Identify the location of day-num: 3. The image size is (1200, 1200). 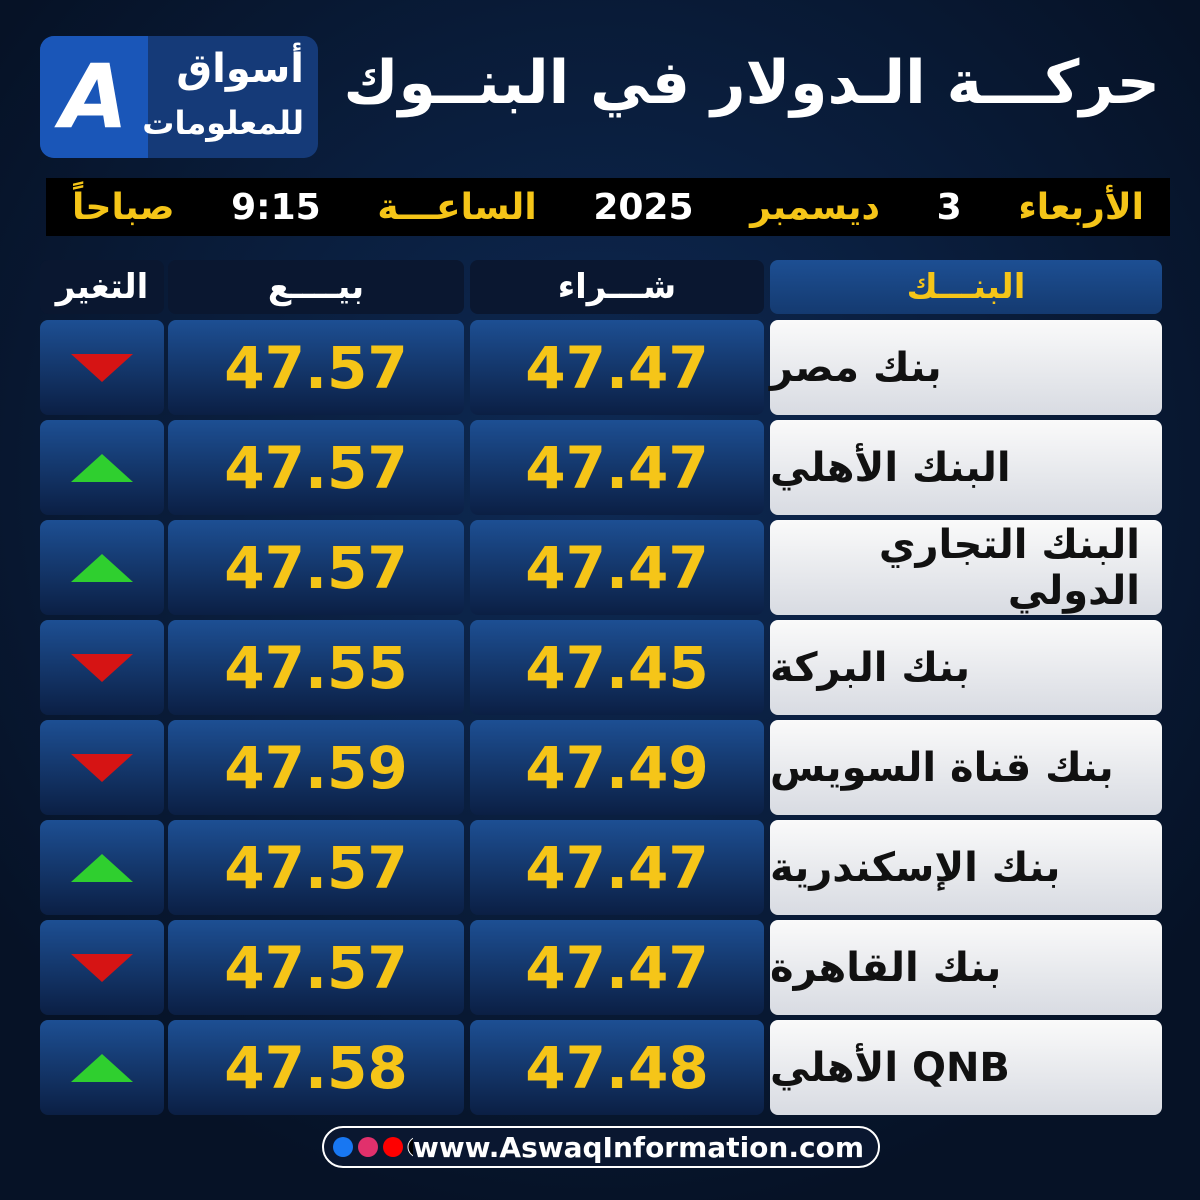
(949, 207).